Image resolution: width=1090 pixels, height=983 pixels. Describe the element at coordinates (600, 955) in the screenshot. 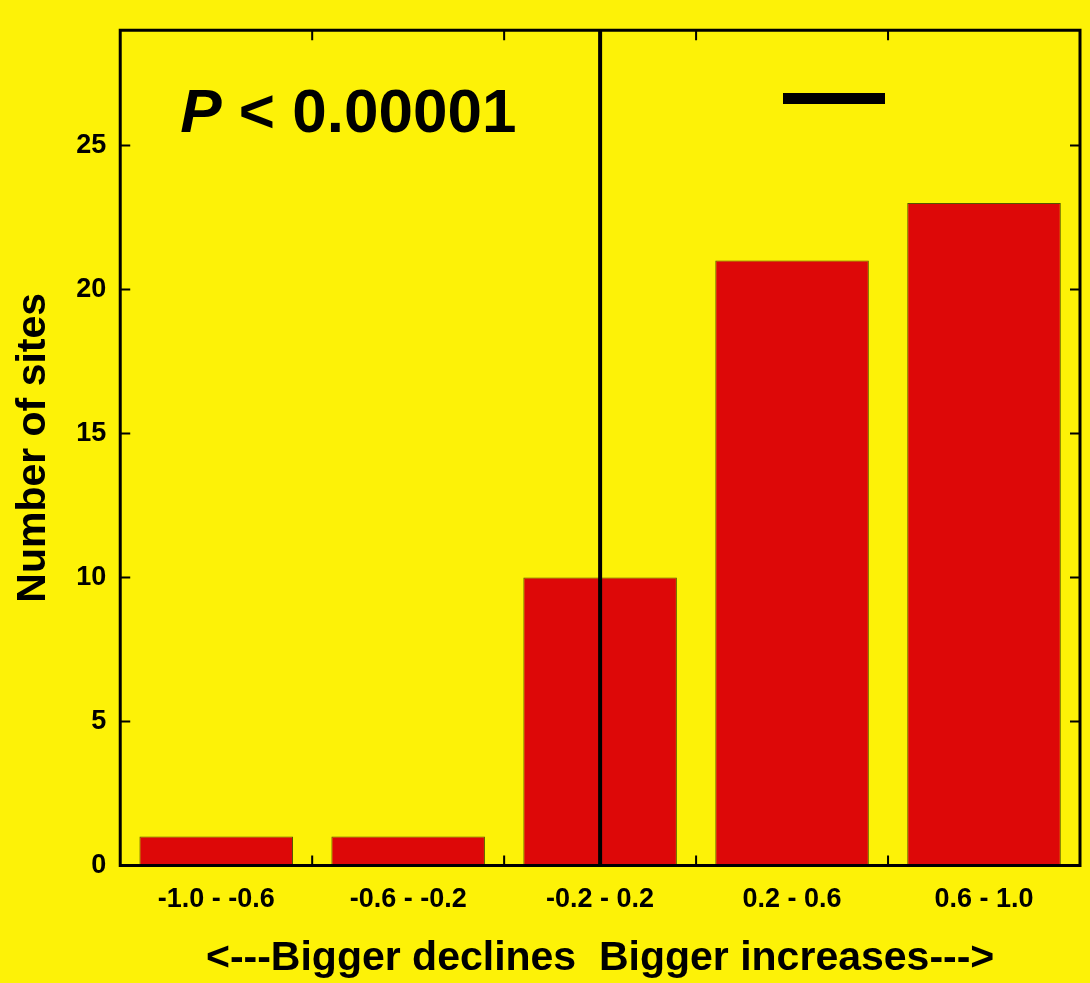

I see `x-axis-title: <---Bigger declines Bigger increases--->` at that location.